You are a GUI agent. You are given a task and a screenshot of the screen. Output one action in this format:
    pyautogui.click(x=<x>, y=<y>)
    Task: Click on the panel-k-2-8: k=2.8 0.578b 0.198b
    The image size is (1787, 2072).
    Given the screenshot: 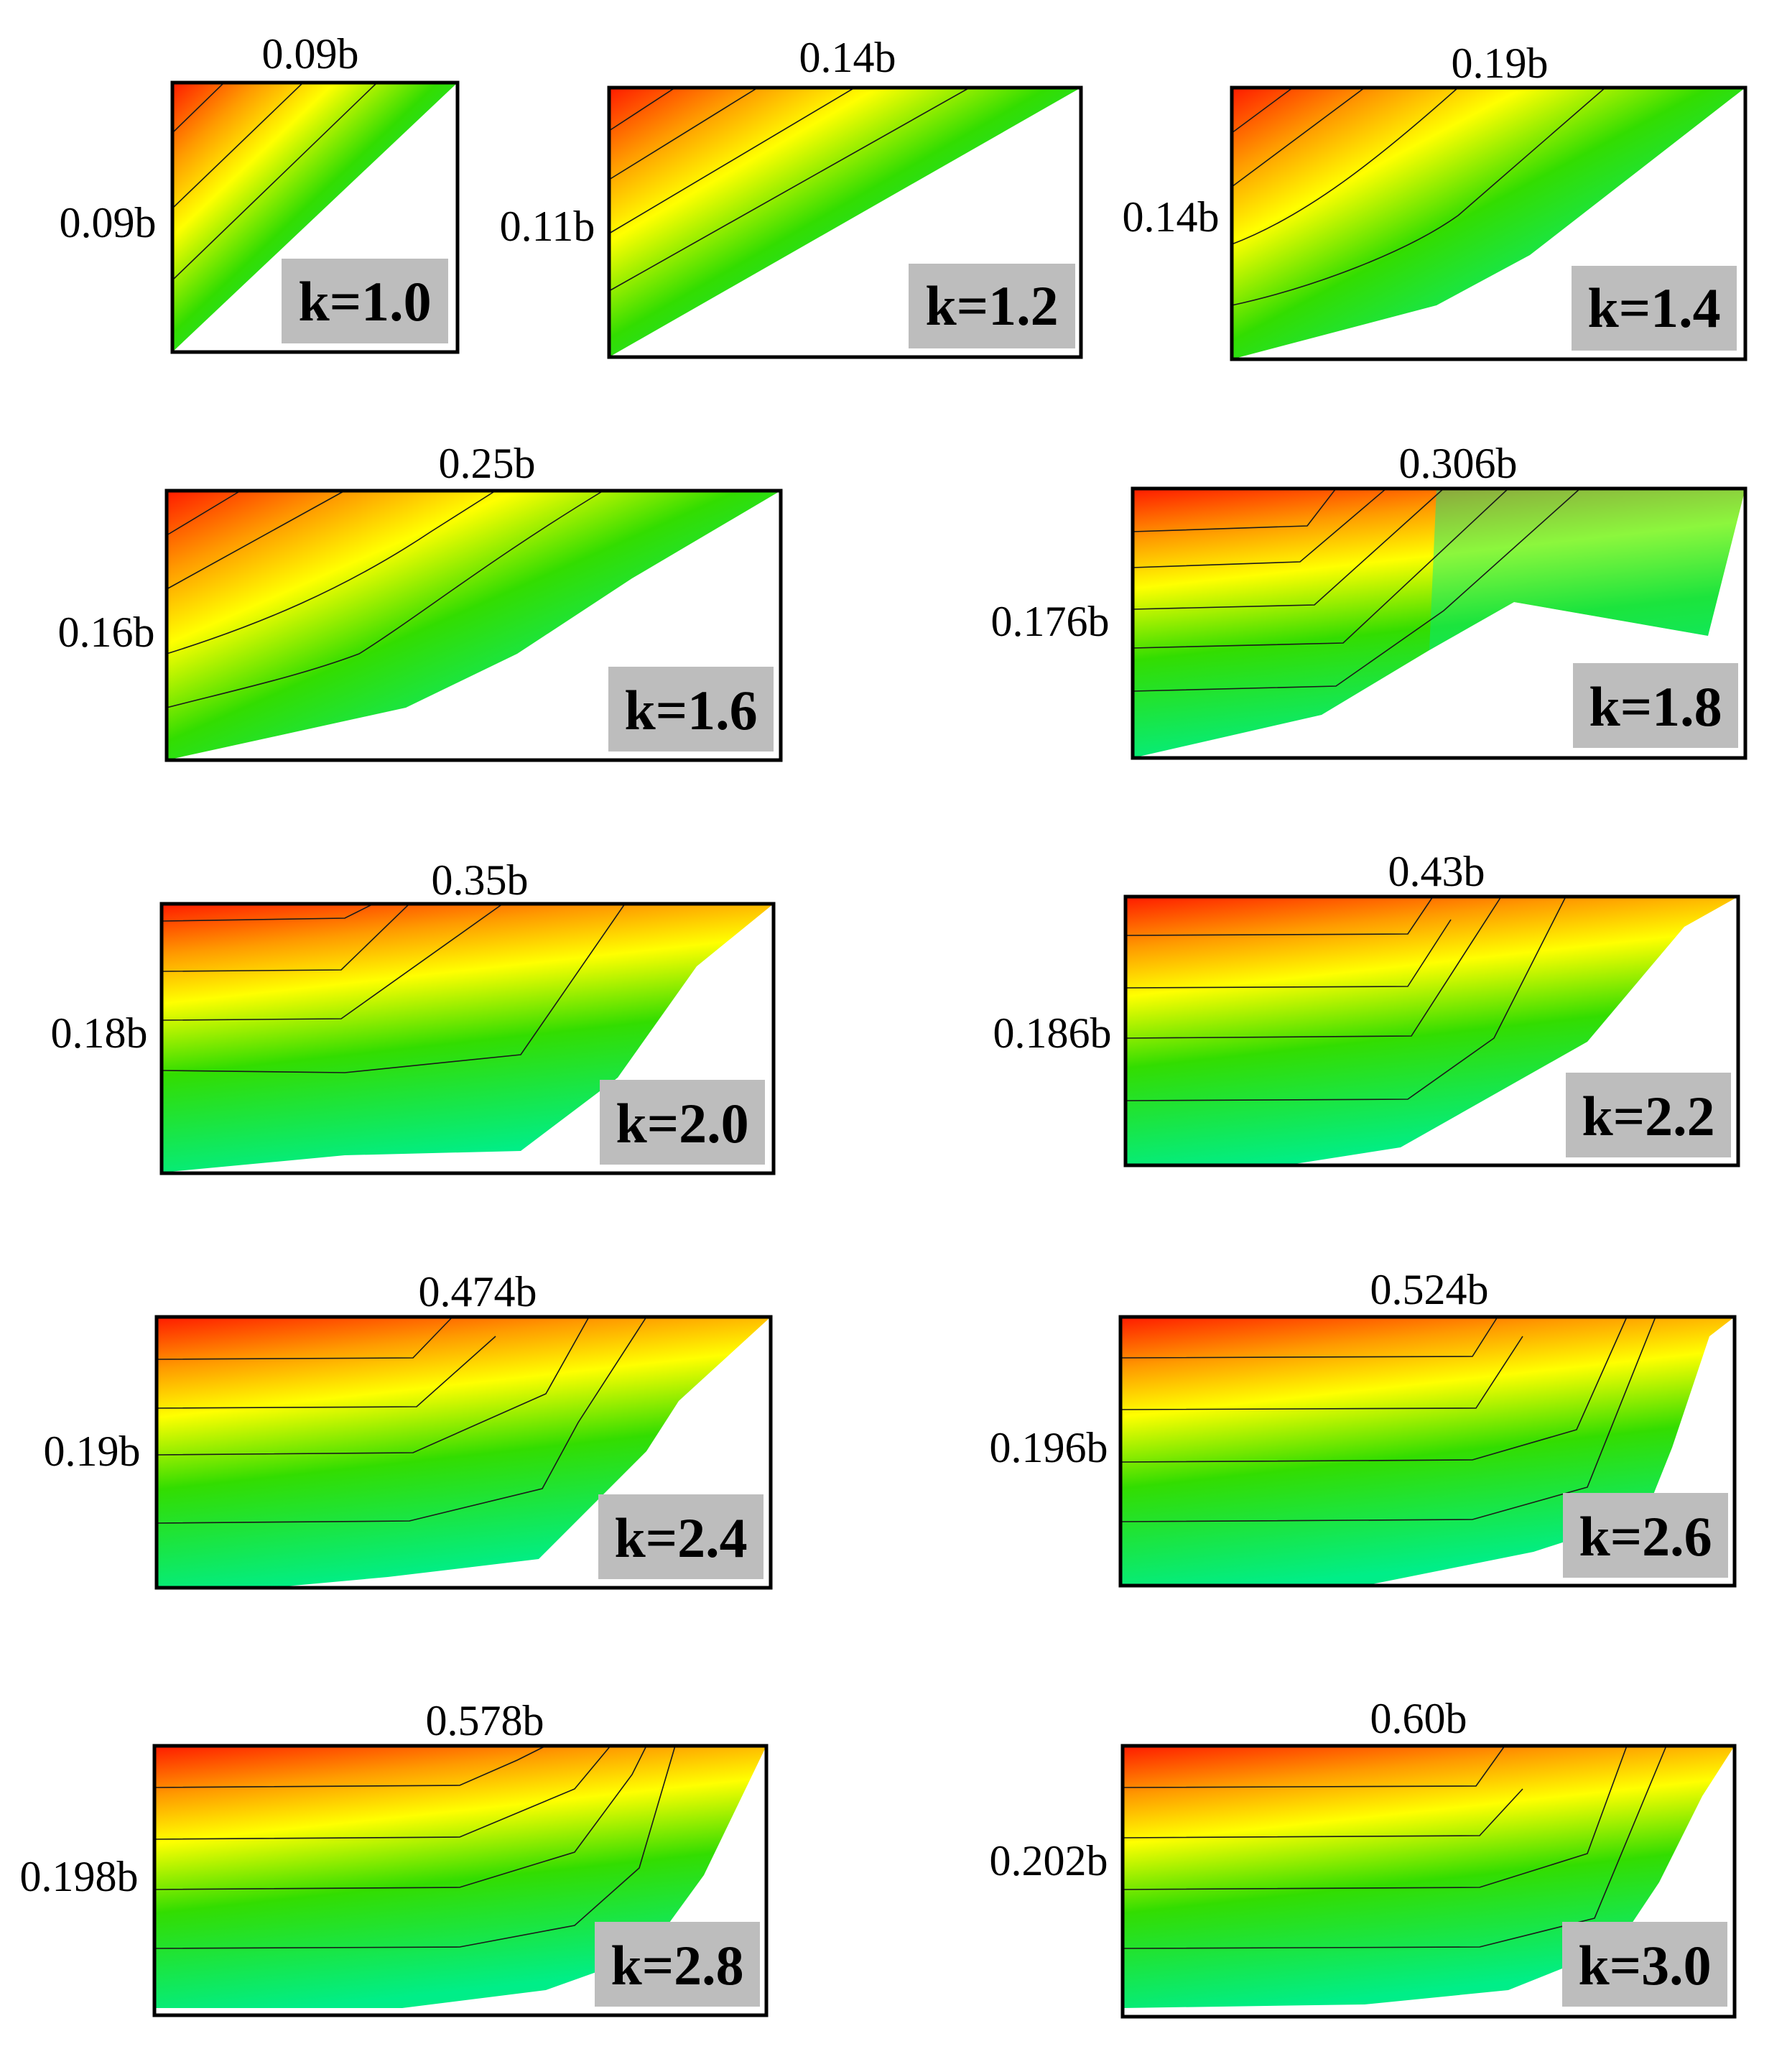 What is the action you would take?
    pyautogui.click(x=394, y=1857)
    